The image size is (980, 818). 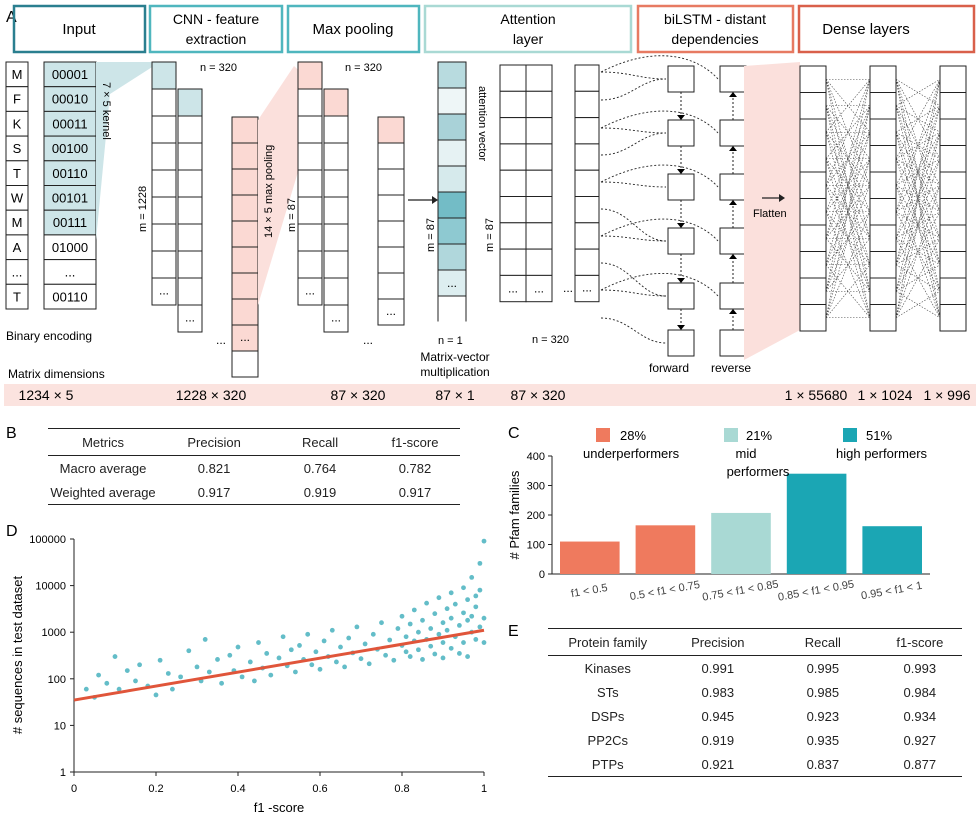 What do you see at coordinates (17, 654) in the screenshot?
I see `scatter-y-axis-label: # sequences in test dataset` at bounding box center [17, 654].